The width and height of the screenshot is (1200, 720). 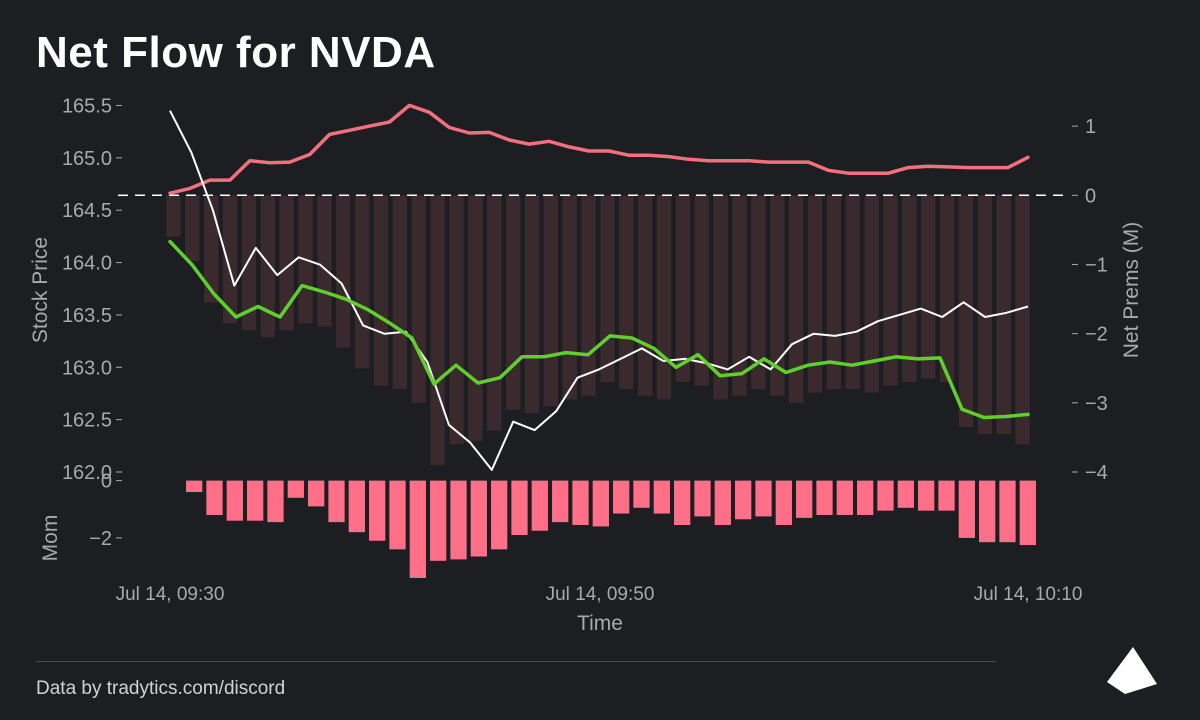 What do you see at coordinates (161, 688) in the screenshot?
I see `footer-credit: Data by tradytics.com/discord` at bounding box center [161, 688].